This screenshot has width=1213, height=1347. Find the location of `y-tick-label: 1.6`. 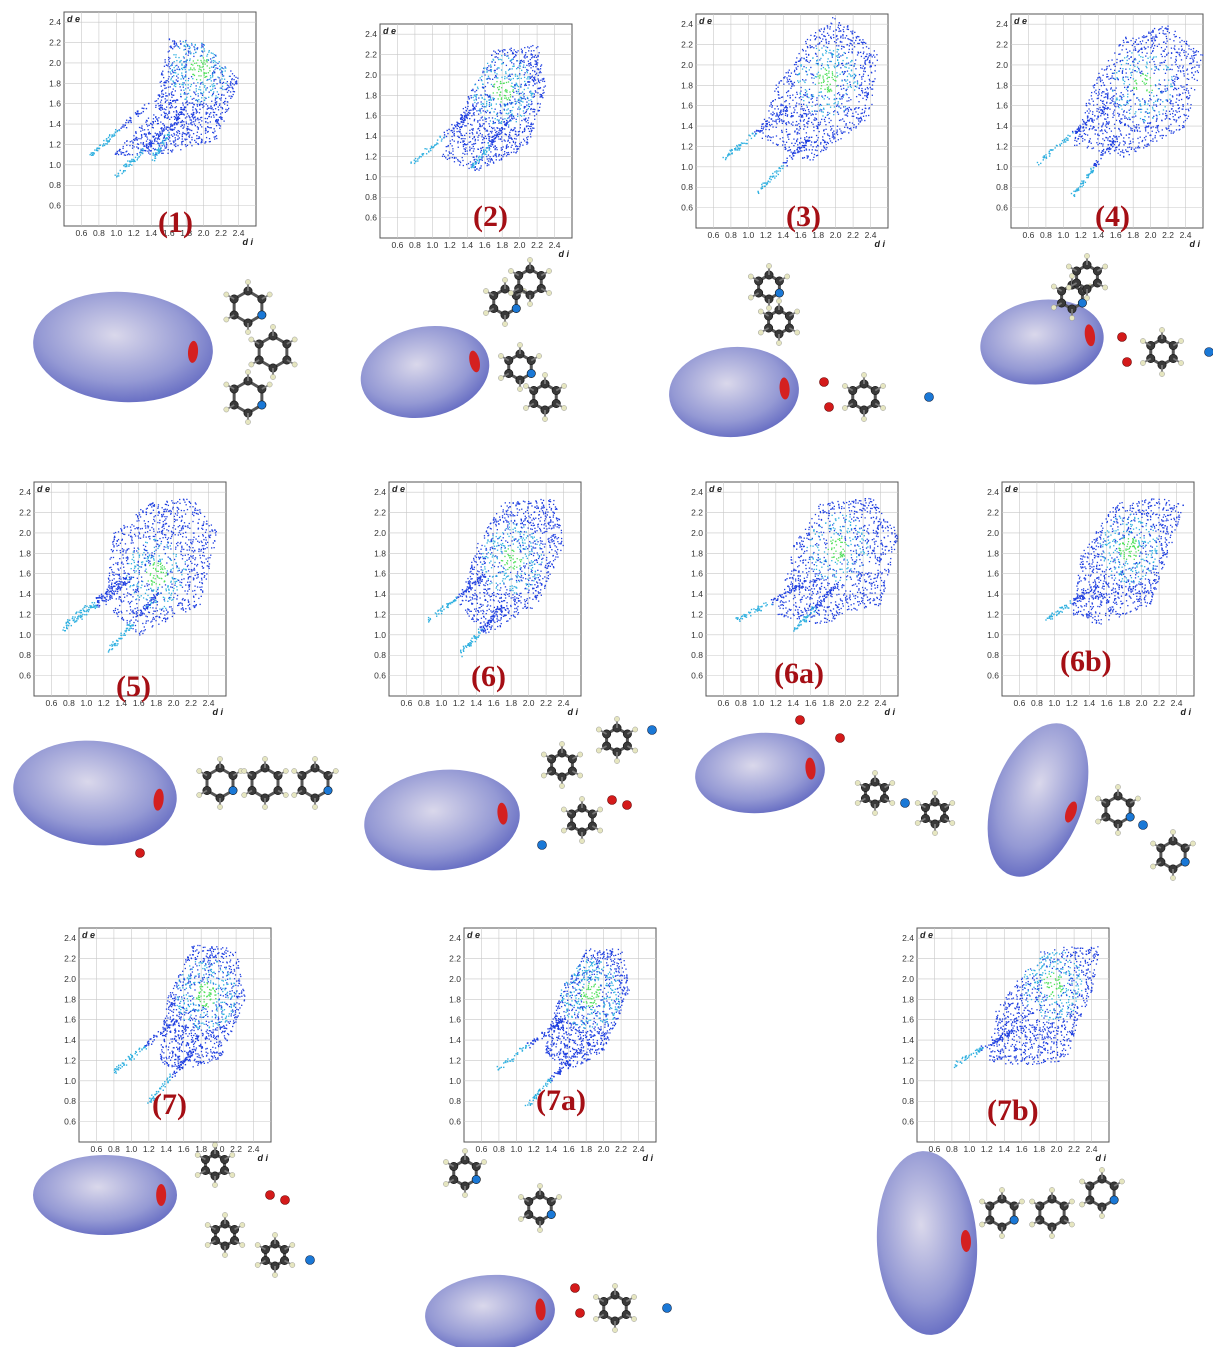

y-tick-label: 1.6 is located at coordinates (1002, 106).